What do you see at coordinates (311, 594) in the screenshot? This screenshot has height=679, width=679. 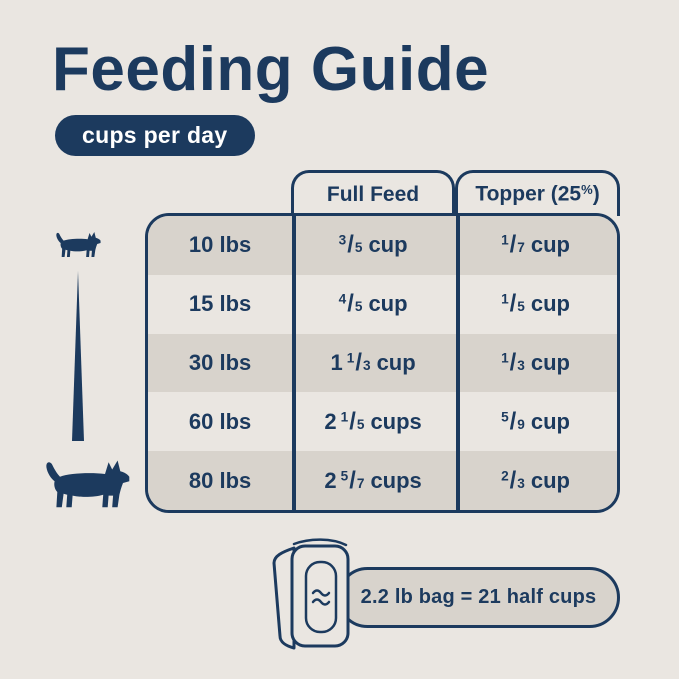 I see `food-bag-icon` at bounding box center [311, 594].